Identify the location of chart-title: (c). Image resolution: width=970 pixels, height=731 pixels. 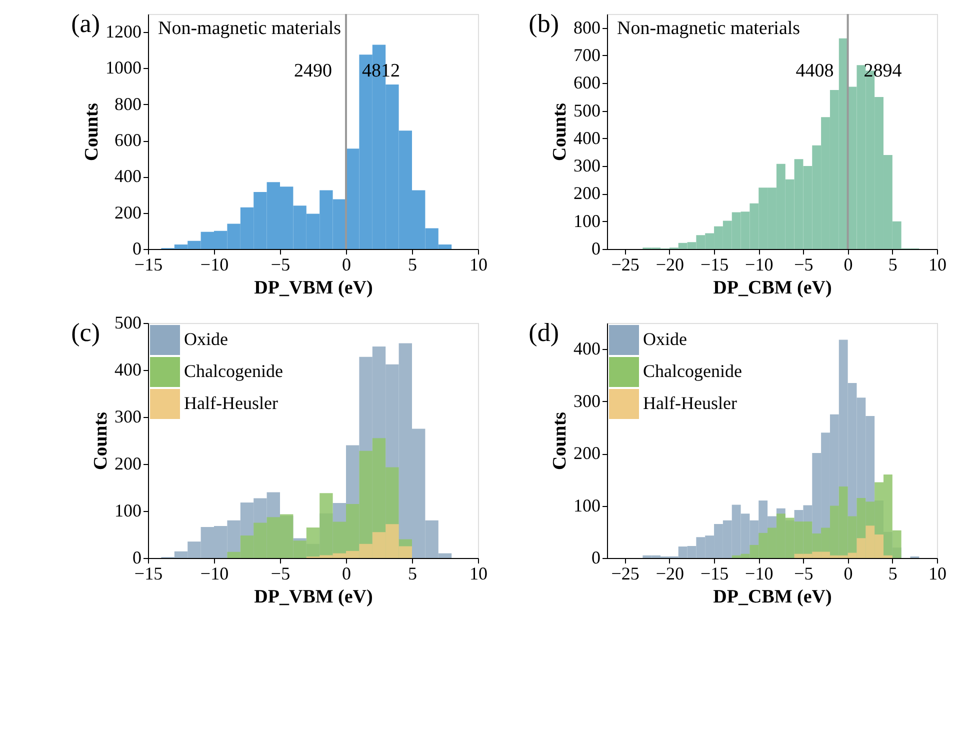
(85, 332).